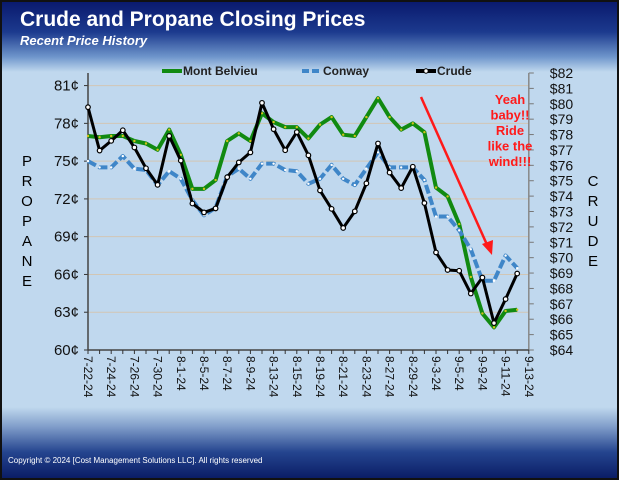 The height and width of the screenshot is (480, 619). Describe the element at coordinates (562, 335) in the screenshot. I see `right-tick-label: $65` at that location.